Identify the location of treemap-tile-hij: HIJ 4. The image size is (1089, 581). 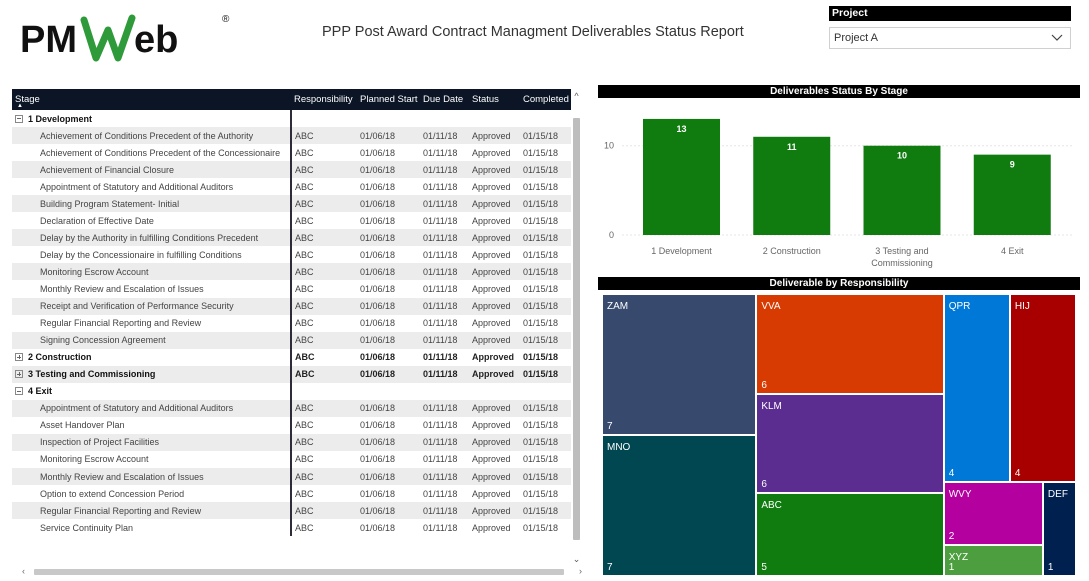
(1042, 388).